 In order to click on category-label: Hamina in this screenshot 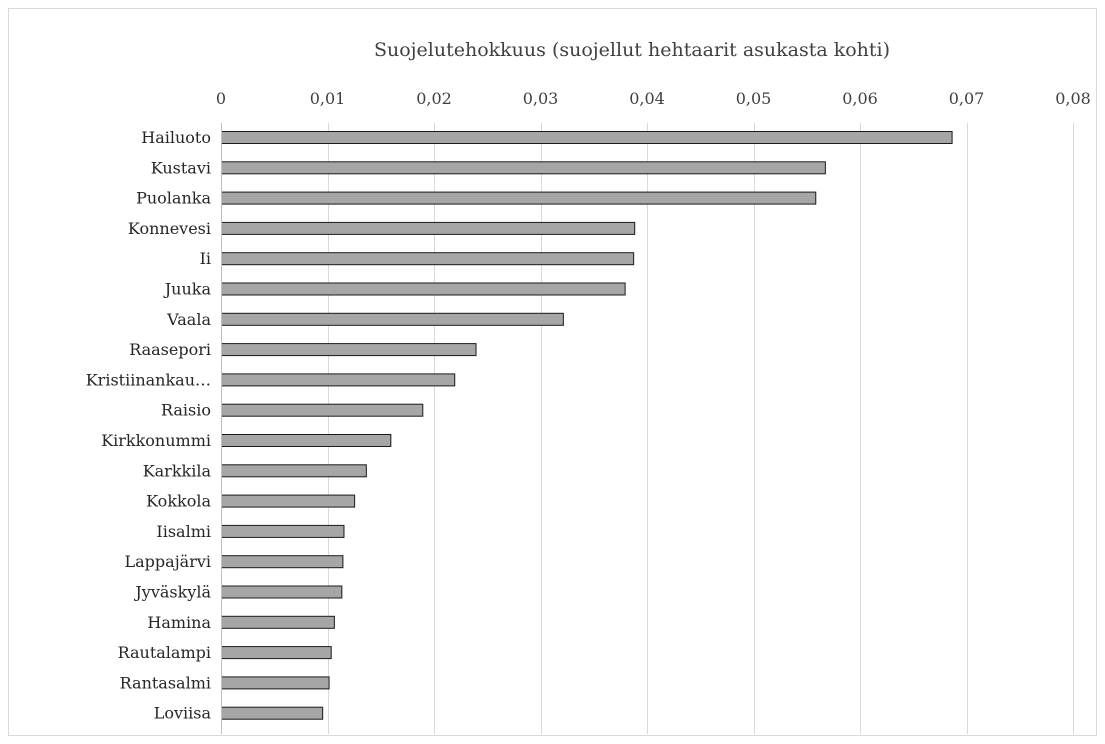, I will do `click(179, 622)`.